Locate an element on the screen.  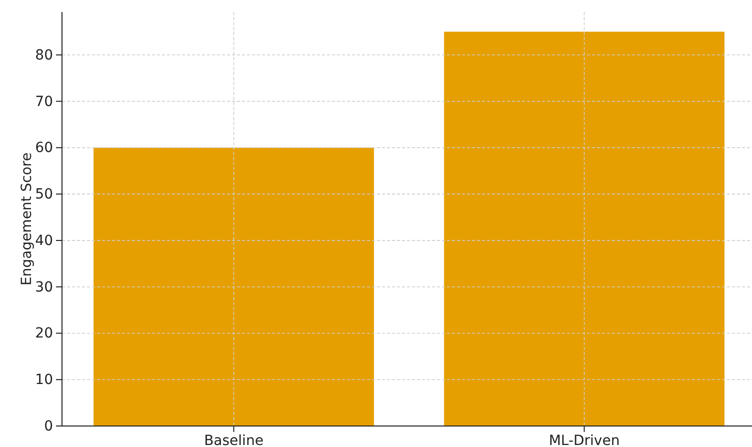
y-tick-label: 10 is located at coordinates (44, 380).